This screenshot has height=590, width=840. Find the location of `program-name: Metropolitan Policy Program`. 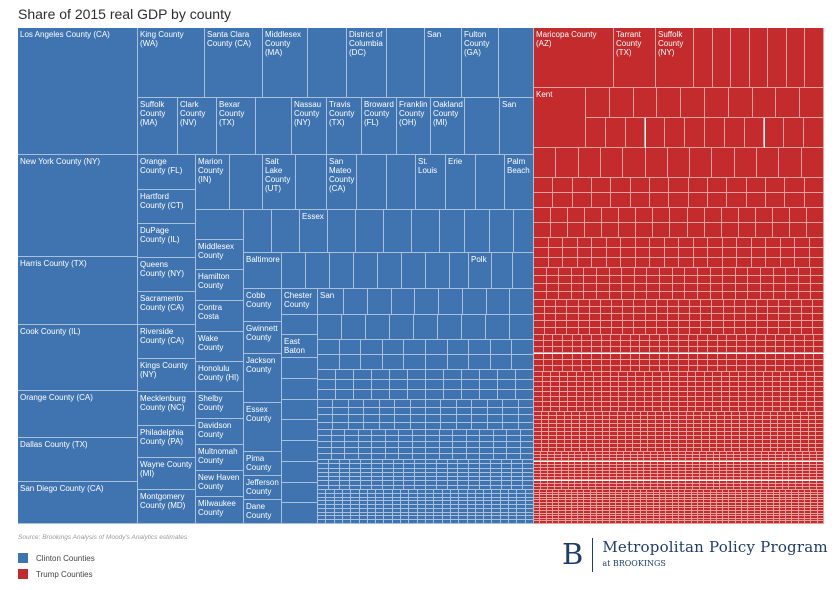

program-name: Metropolitan Policy Program is located at coordinates (715, 547).